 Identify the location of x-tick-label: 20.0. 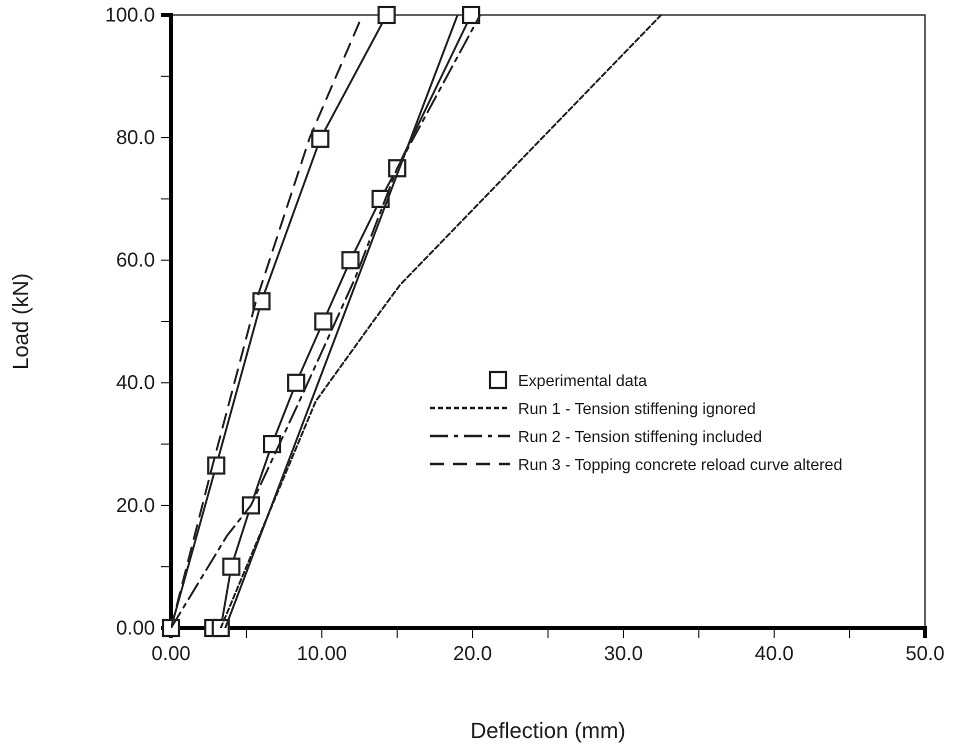
(472, 654).